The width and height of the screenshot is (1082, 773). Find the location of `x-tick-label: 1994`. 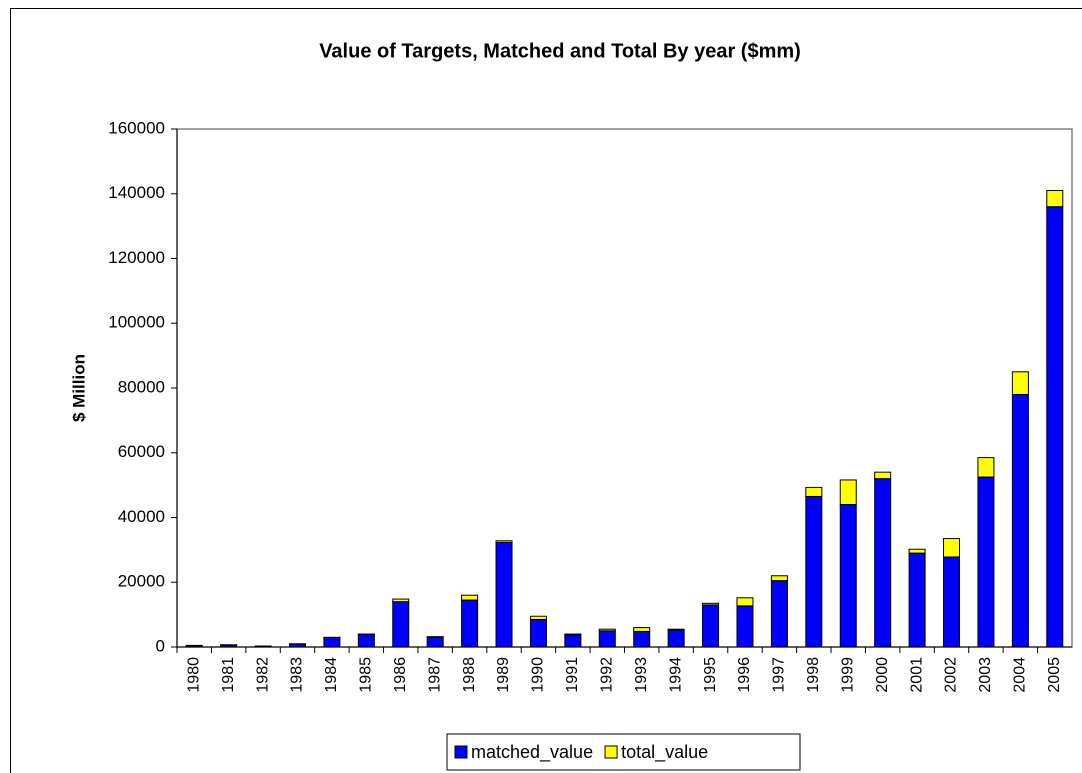

x-tick-label: 1994 is located at coordinates (675, 675).